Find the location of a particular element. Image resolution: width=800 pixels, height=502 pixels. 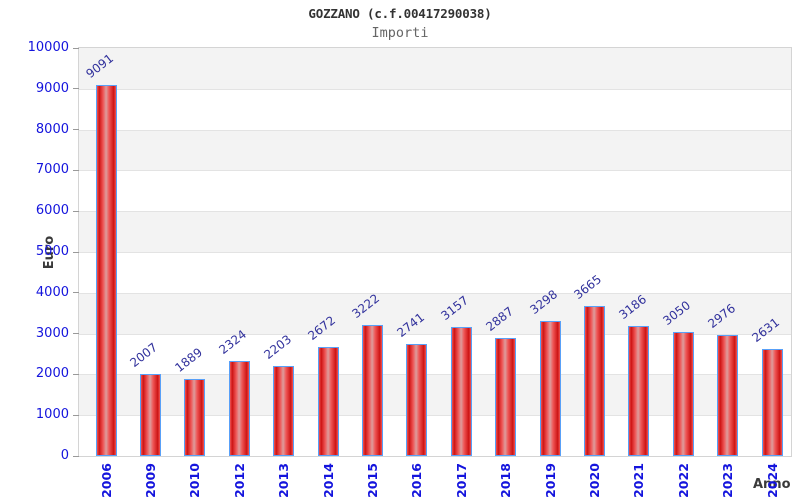

x-tick-label: 2017 is located at coordinates (461, 480).